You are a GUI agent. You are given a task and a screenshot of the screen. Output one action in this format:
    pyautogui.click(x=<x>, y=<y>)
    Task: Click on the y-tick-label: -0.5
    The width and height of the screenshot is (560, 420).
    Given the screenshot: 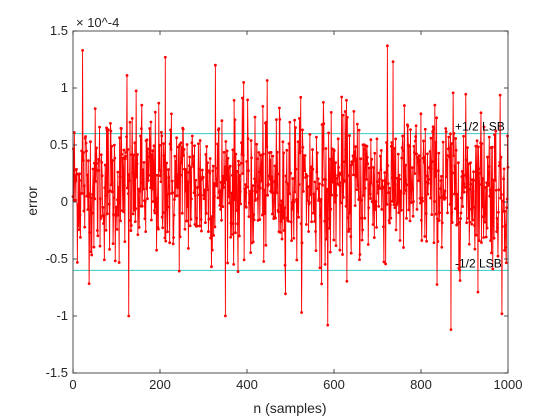 What is the action you would take?
    pyautogui.click(x=57, y=258)
    